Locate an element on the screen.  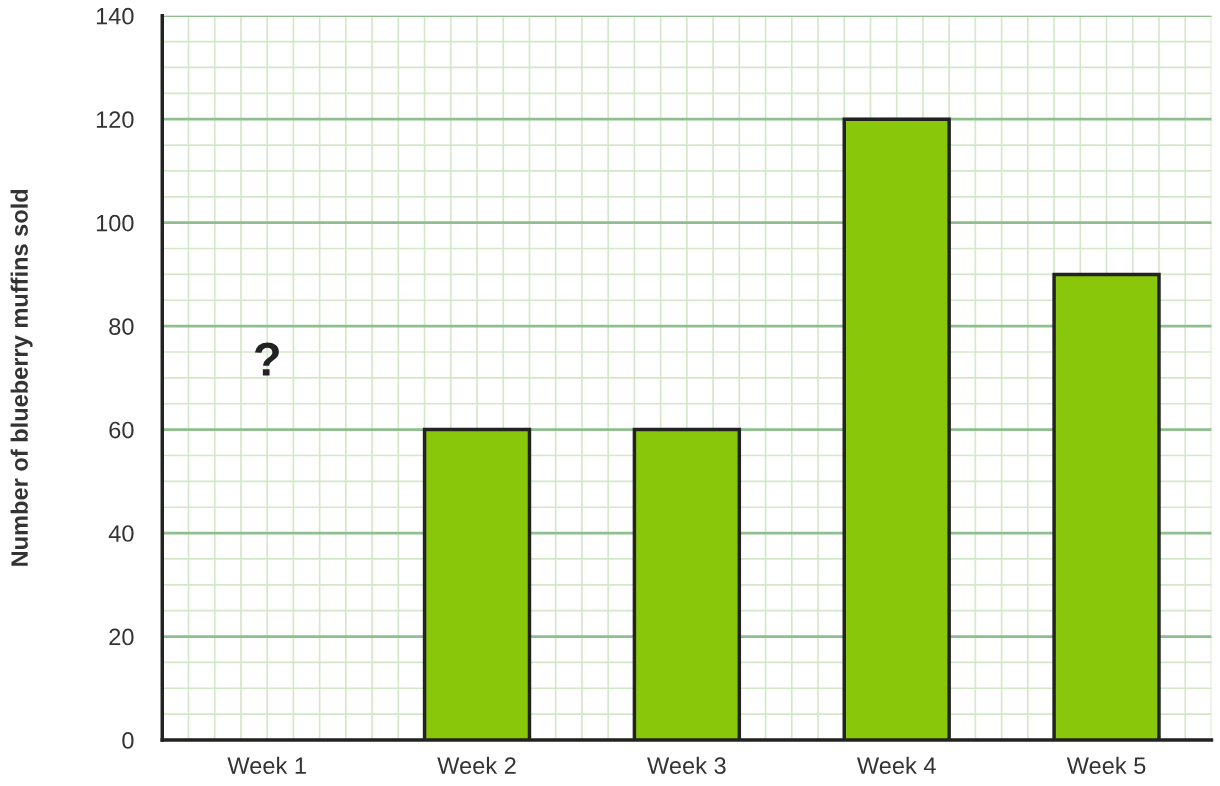
y-tick-label: 140 is located at coordinates (115, 16).